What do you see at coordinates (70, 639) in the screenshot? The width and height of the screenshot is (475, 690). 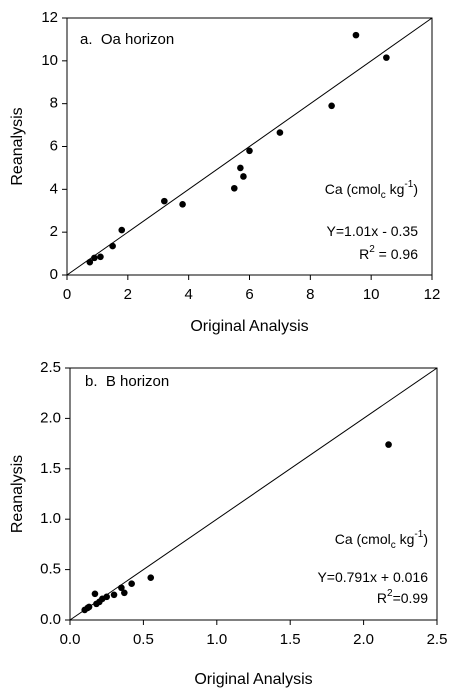 I see `x-tick-label: 0.0` at bounding box center [70, 639].